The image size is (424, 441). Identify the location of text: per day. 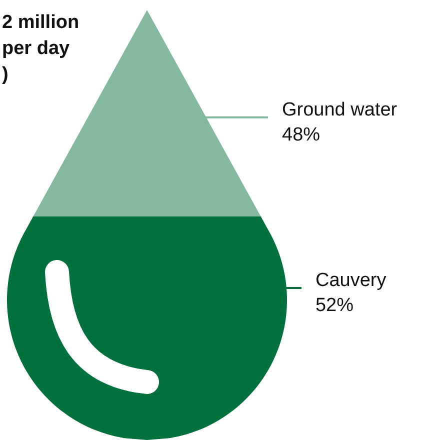
(36, 48).